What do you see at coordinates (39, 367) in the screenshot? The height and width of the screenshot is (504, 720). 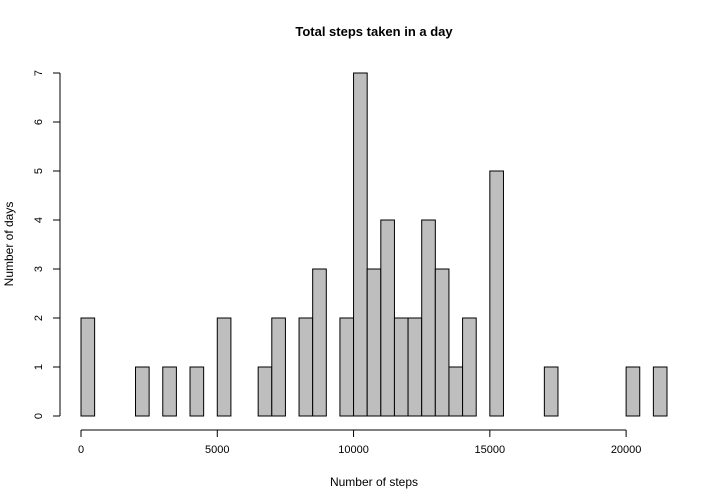 I see `y-tick-label: 1` at bounding box center [39, 367].